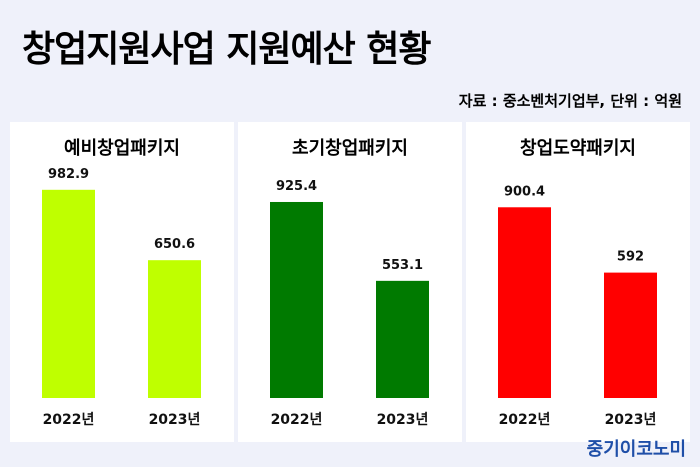  I want to click on data-label-1: 553.1, so click(402, 265).